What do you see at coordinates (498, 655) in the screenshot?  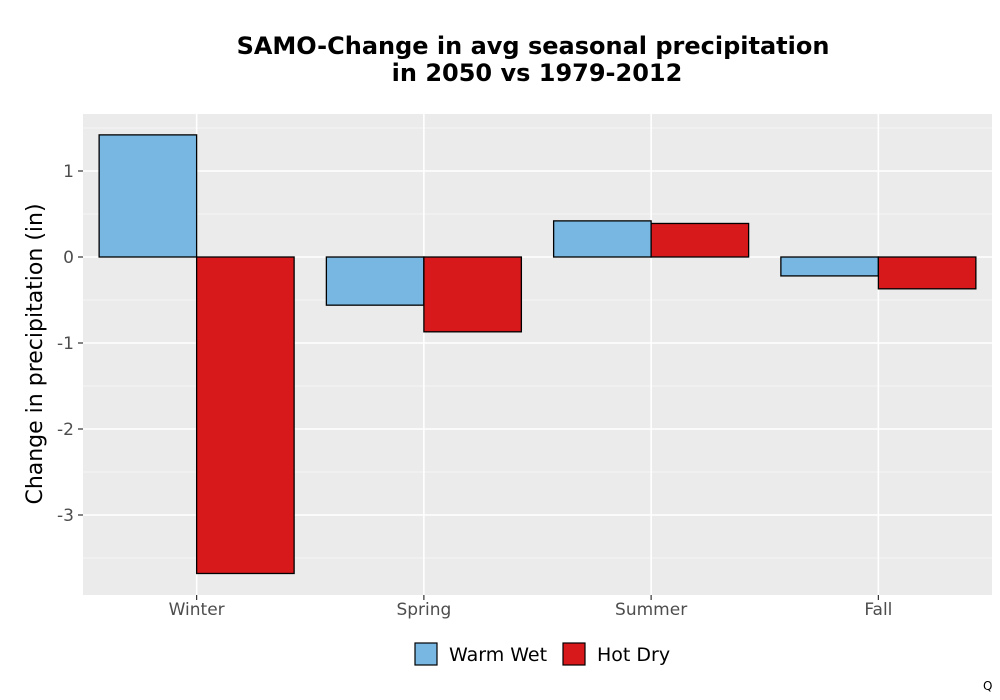 I see `legend-label-warm-wet: Warm Wet` at bounding box center [498, 655].